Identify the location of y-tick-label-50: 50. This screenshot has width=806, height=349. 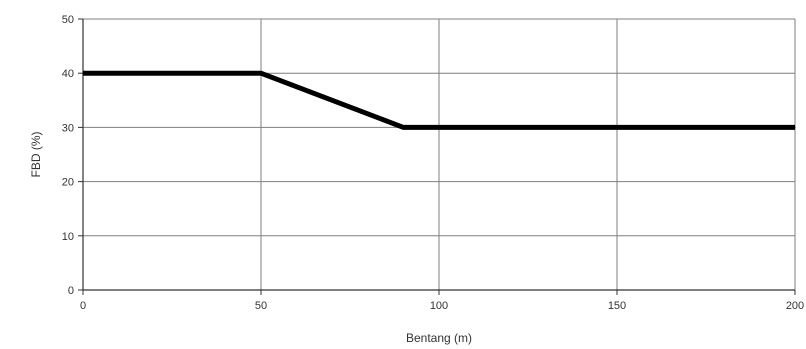
(68, 20).